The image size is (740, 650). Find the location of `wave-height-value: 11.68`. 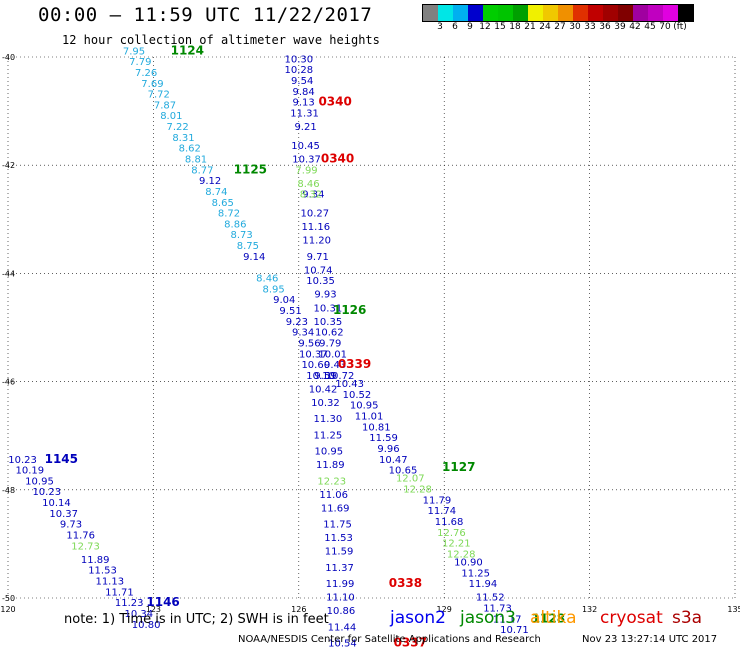

wave-height-value: 11.68 is located at coordinates (449, 522).